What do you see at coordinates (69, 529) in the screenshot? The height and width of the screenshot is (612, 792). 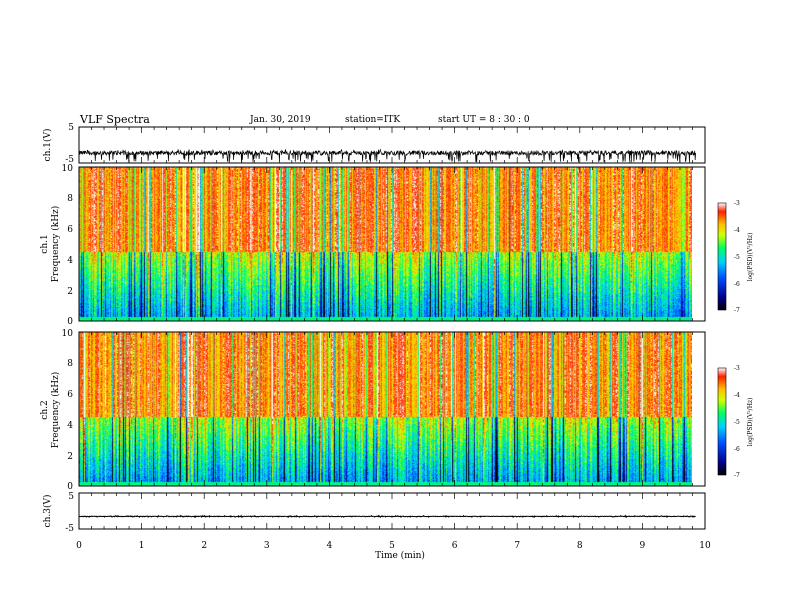 I see `ch3-ytick-bottom: -5` at bounding box center [69, 529].